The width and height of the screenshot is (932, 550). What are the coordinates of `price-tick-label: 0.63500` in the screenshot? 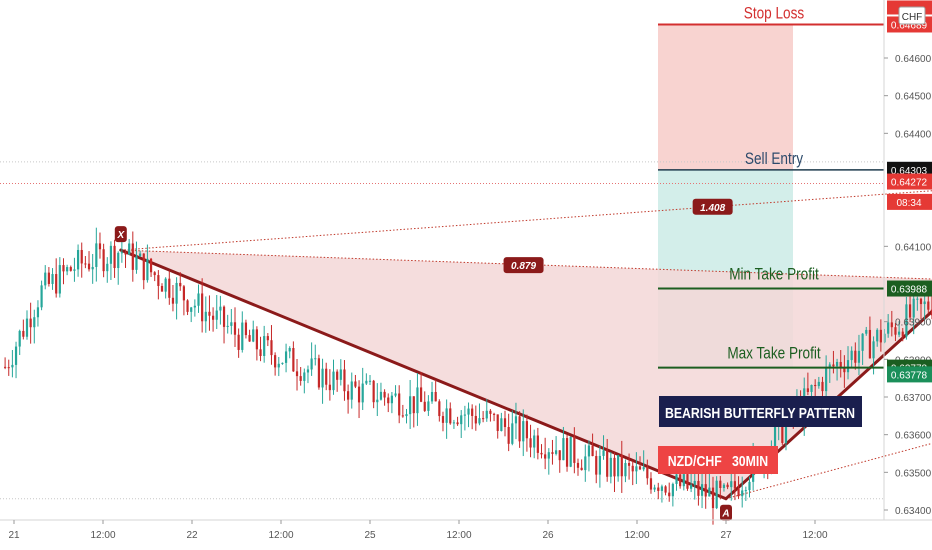 It's located at (913, 473).